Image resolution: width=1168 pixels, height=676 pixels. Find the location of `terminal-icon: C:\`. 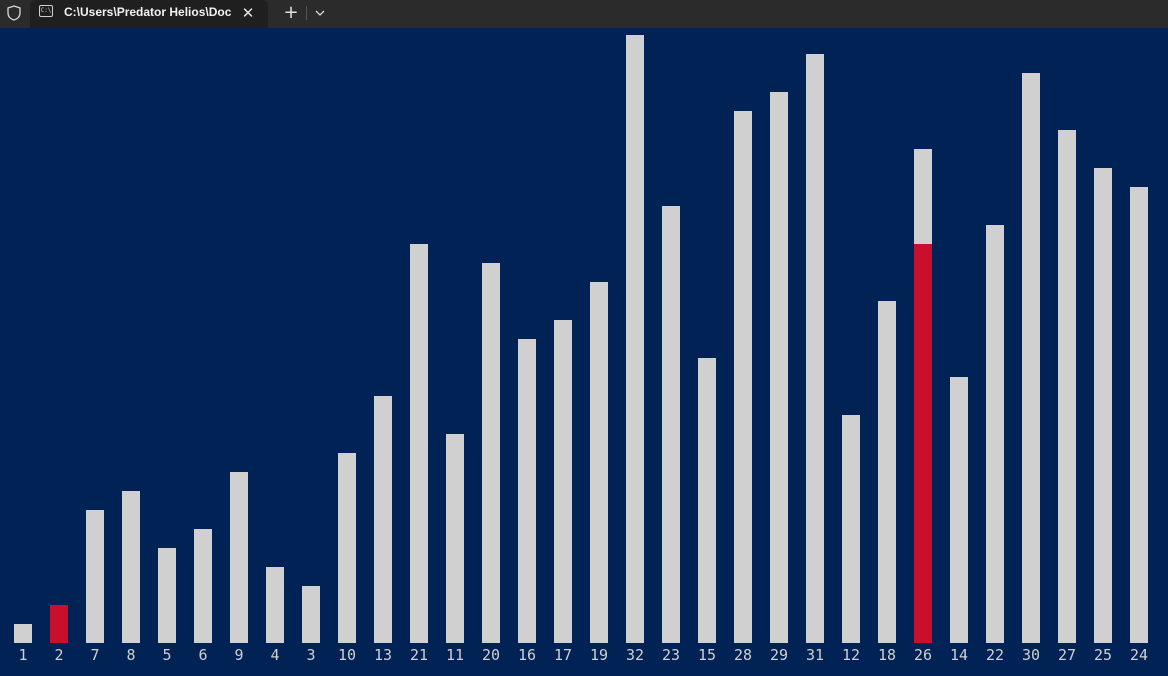

terminal-icon: C:\ is located at coordinates (46, 11).